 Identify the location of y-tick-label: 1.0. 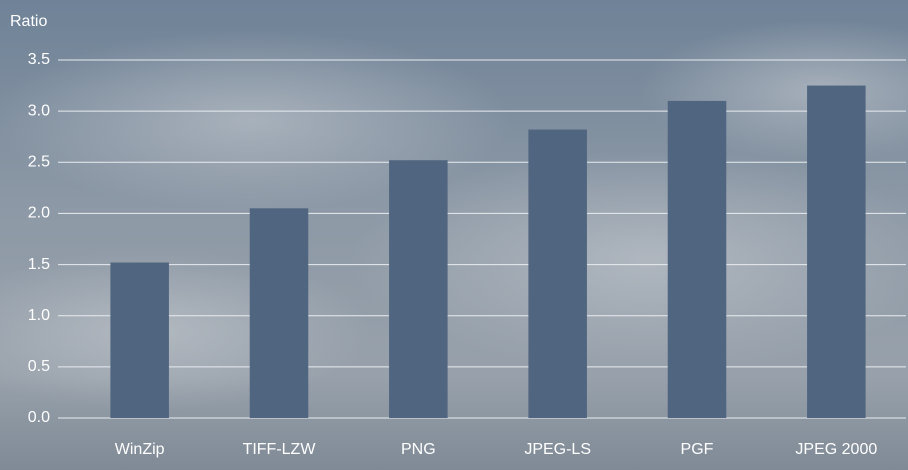
(39, 315).